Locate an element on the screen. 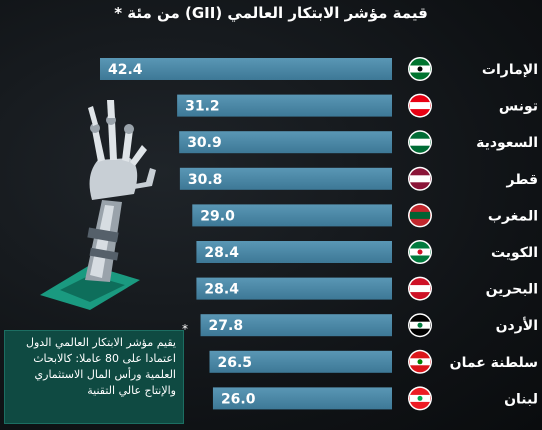  note-asterisk: * is located at coordinates (185, 329).